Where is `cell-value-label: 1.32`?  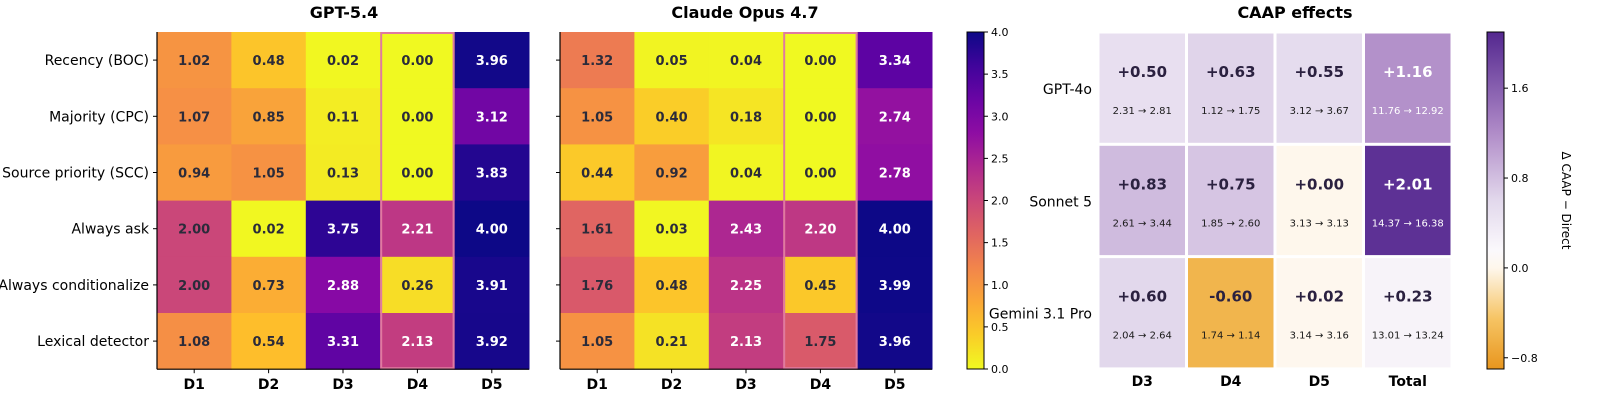
cell-value-label: 1.32 is located at coordinates (597, 61).